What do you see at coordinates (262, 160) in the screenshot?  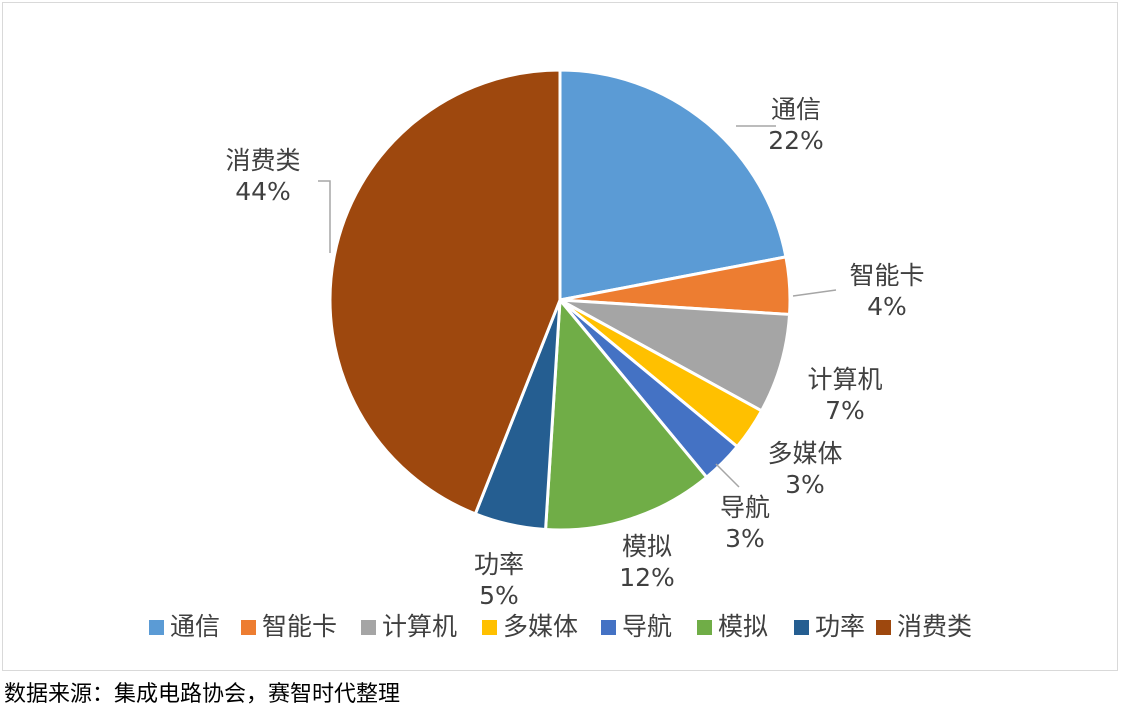 I see `slice-category-label: 消费类` at bounding box center [262, 160].